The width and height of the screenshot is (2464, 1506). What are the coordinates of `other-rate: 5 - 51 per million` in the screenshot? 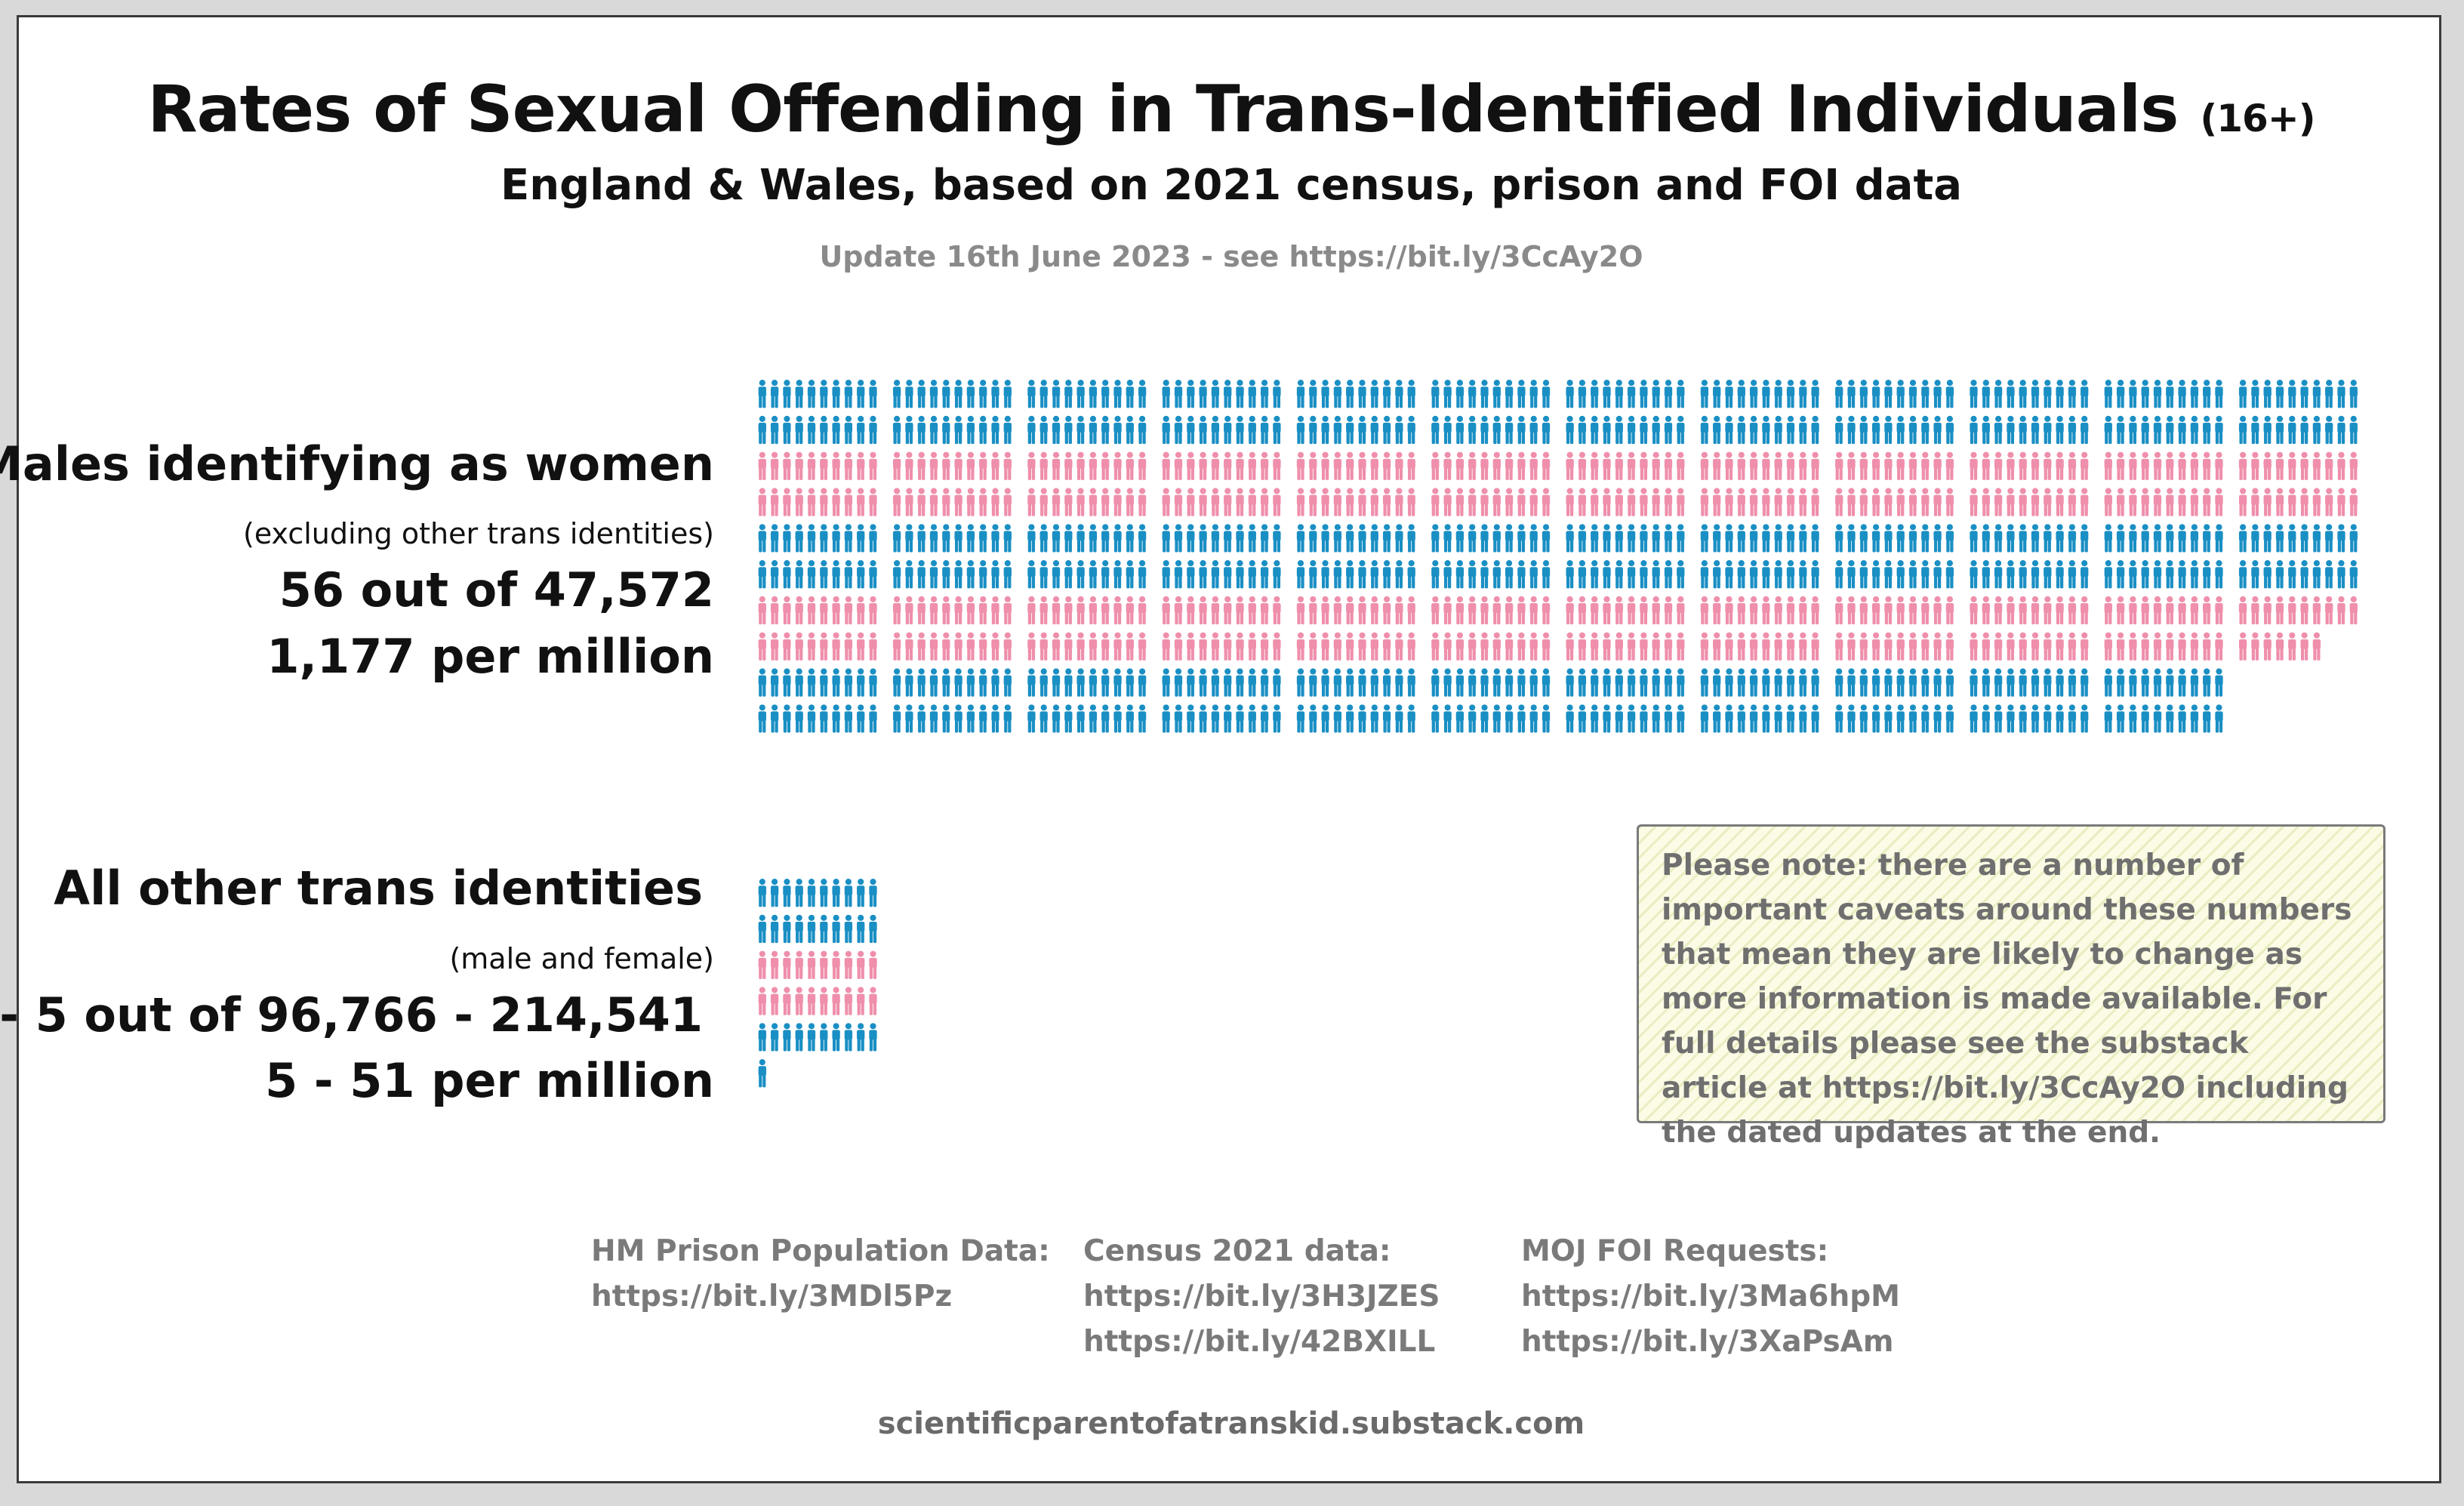 It's located at (489, 1080).